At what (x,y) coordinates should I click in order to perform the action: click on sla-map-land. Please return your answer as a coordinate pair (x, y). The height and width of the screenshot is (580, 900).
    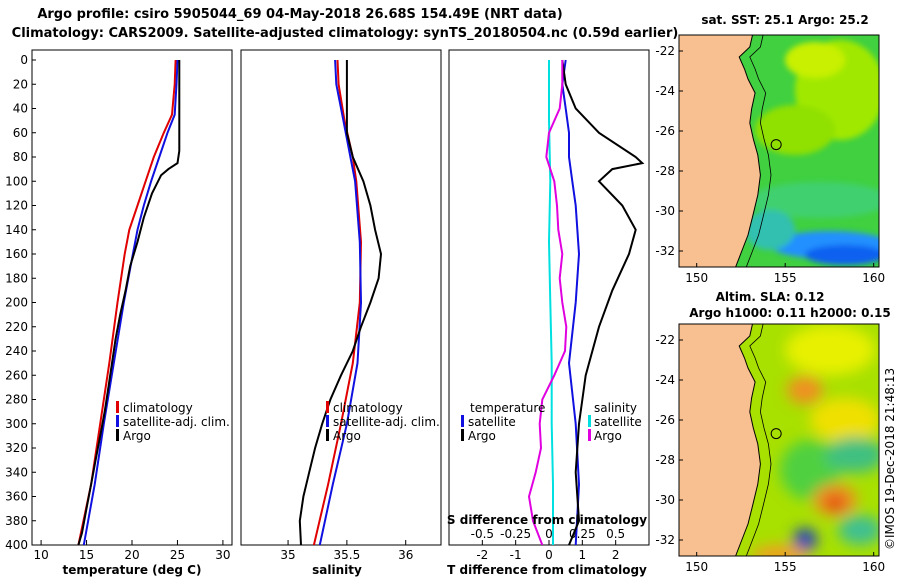
    Looking at the image, I should click on (725, 440).